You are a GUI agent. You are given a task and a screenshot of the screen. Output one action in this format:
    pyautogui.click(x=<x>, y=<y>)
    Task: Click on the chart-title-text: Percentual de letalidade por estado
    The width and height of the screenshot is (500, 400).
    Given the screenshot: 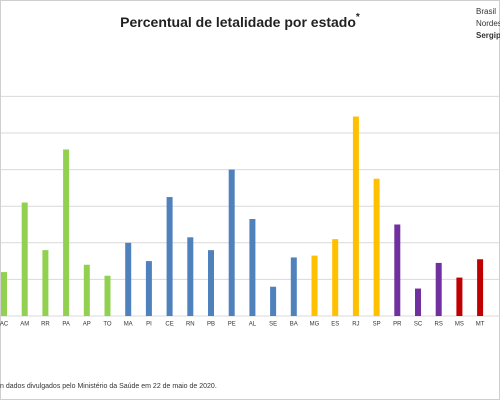 What is the action you would take?
    pyautogui.click(x=238, y=22)
    